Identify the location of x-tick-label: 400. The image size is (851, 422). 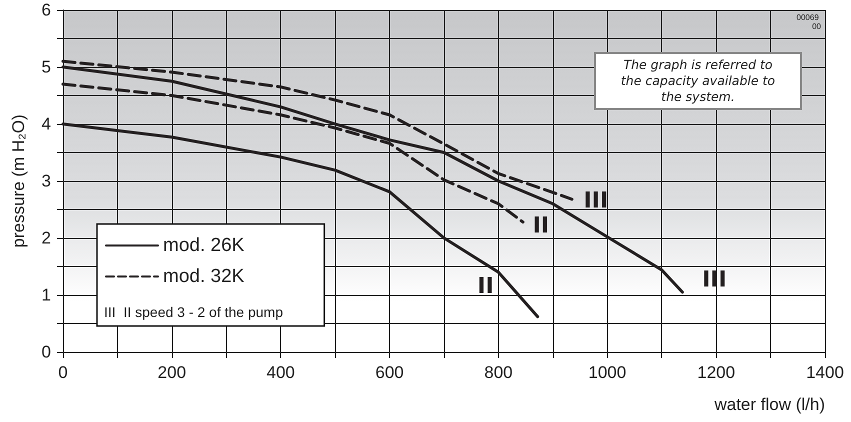
(280, 372).